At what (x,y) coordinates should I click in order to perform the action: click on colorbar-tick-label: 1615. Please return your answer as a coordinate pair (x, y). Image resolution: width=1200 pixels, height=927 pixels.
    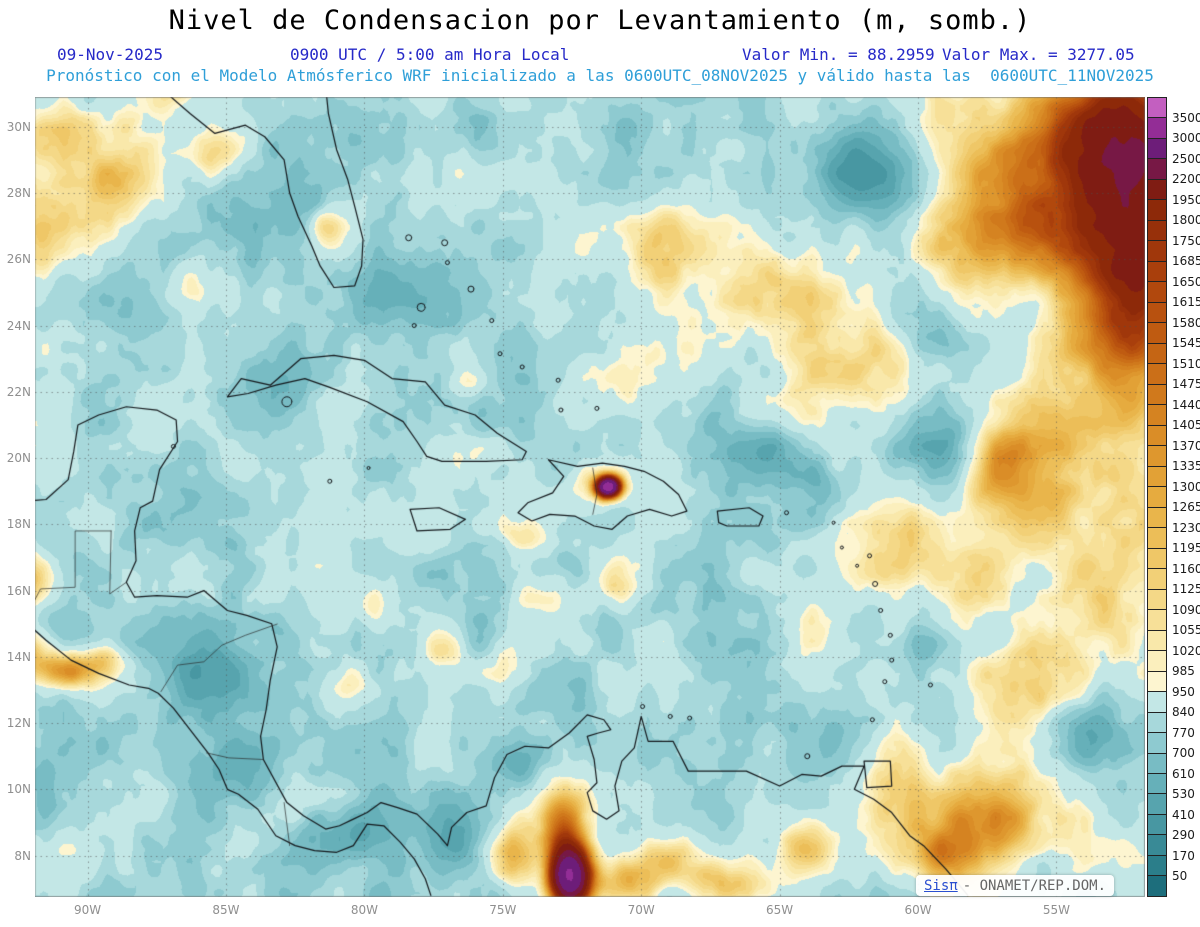
    Looking at the image, I should click on (1186, 302).